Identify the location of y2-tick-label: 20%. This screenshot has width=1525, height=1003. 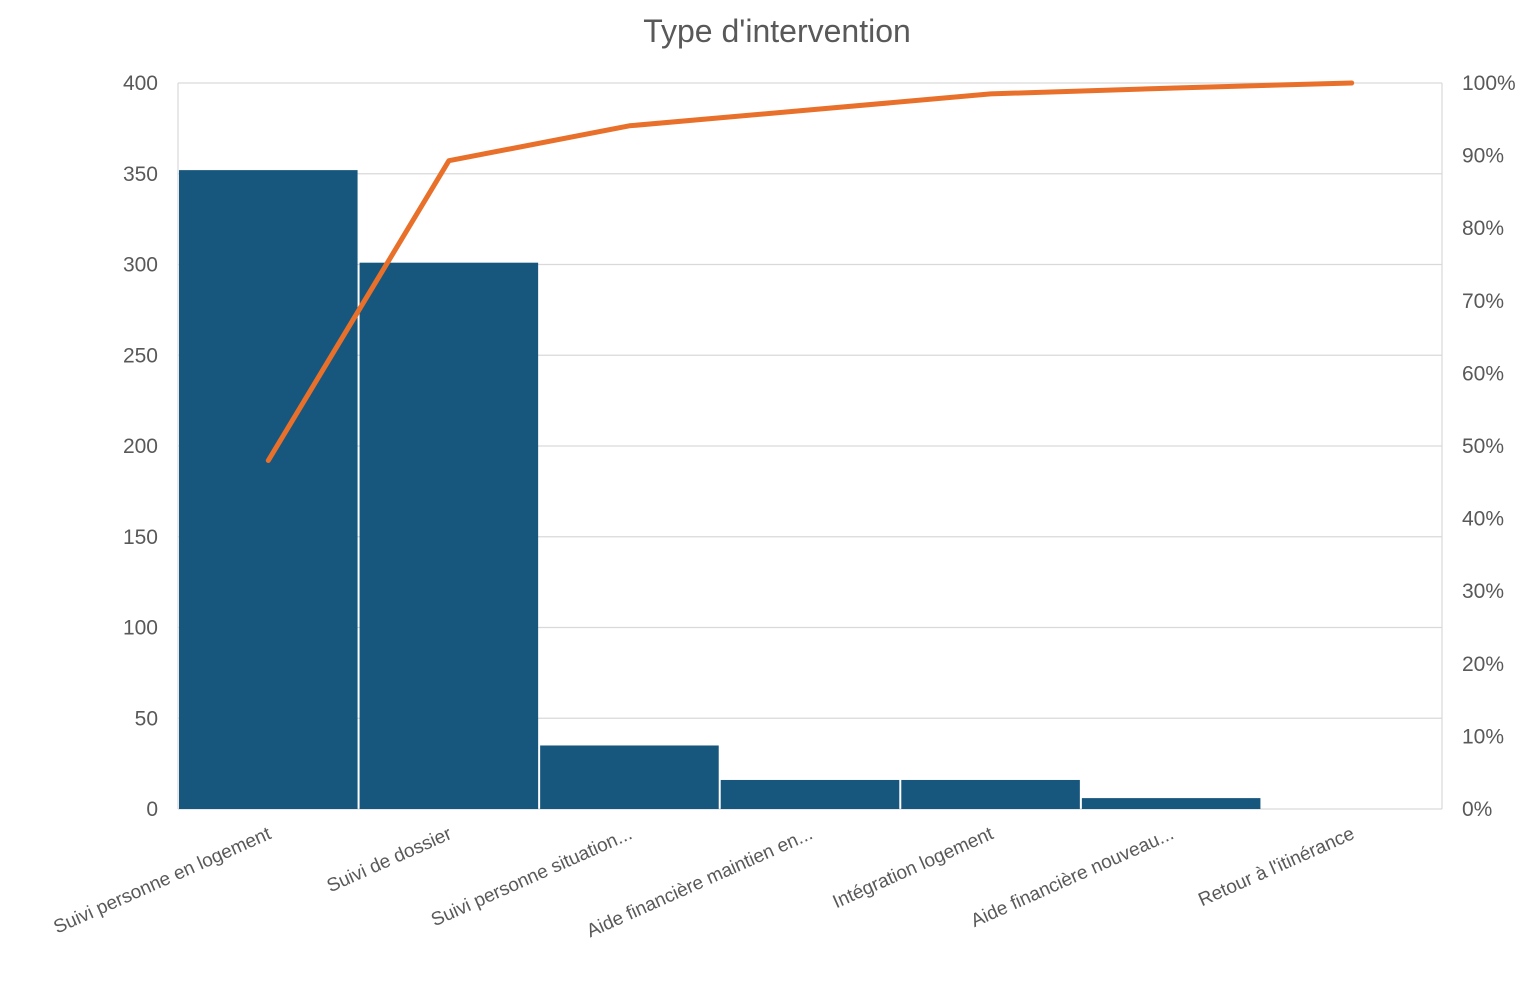
(1483, 664).